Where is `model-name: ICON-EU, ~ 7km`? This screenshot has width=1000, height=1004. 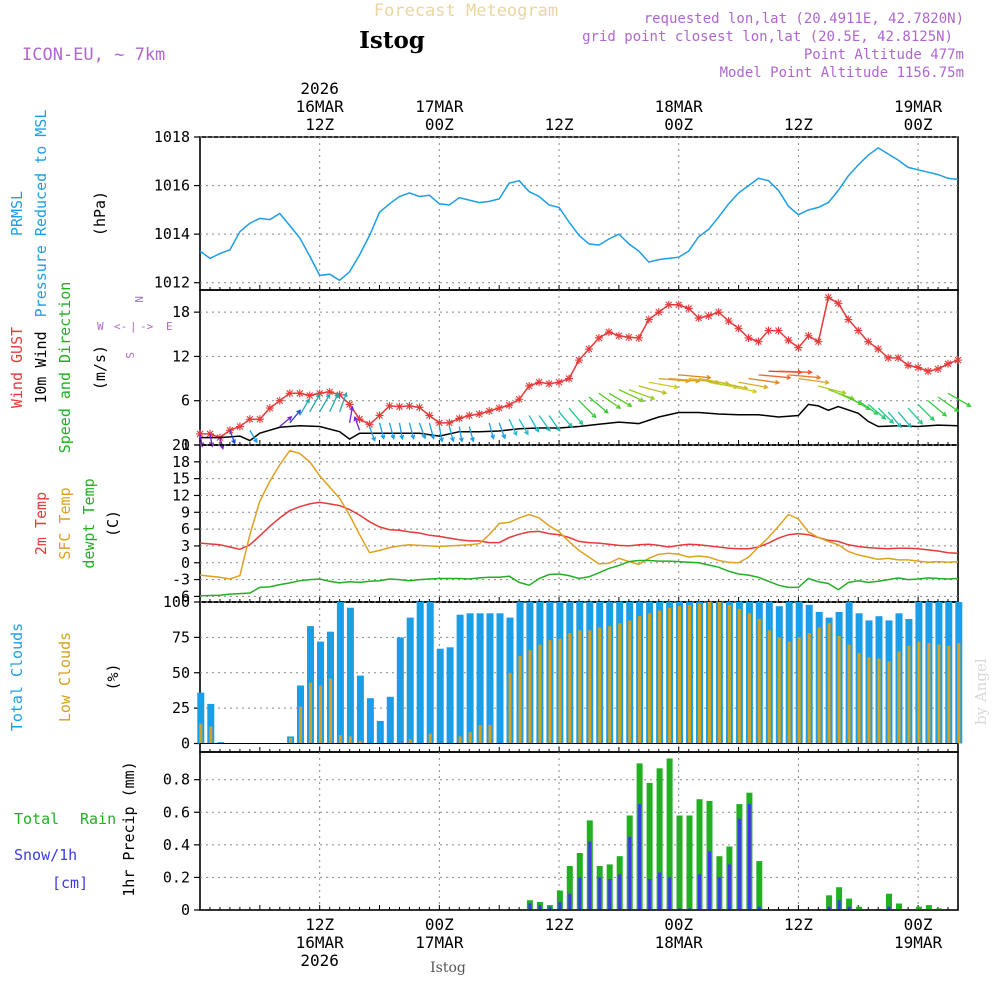 model-name: ICON-EU, ~ 7km is located at coordinates (93, 55).